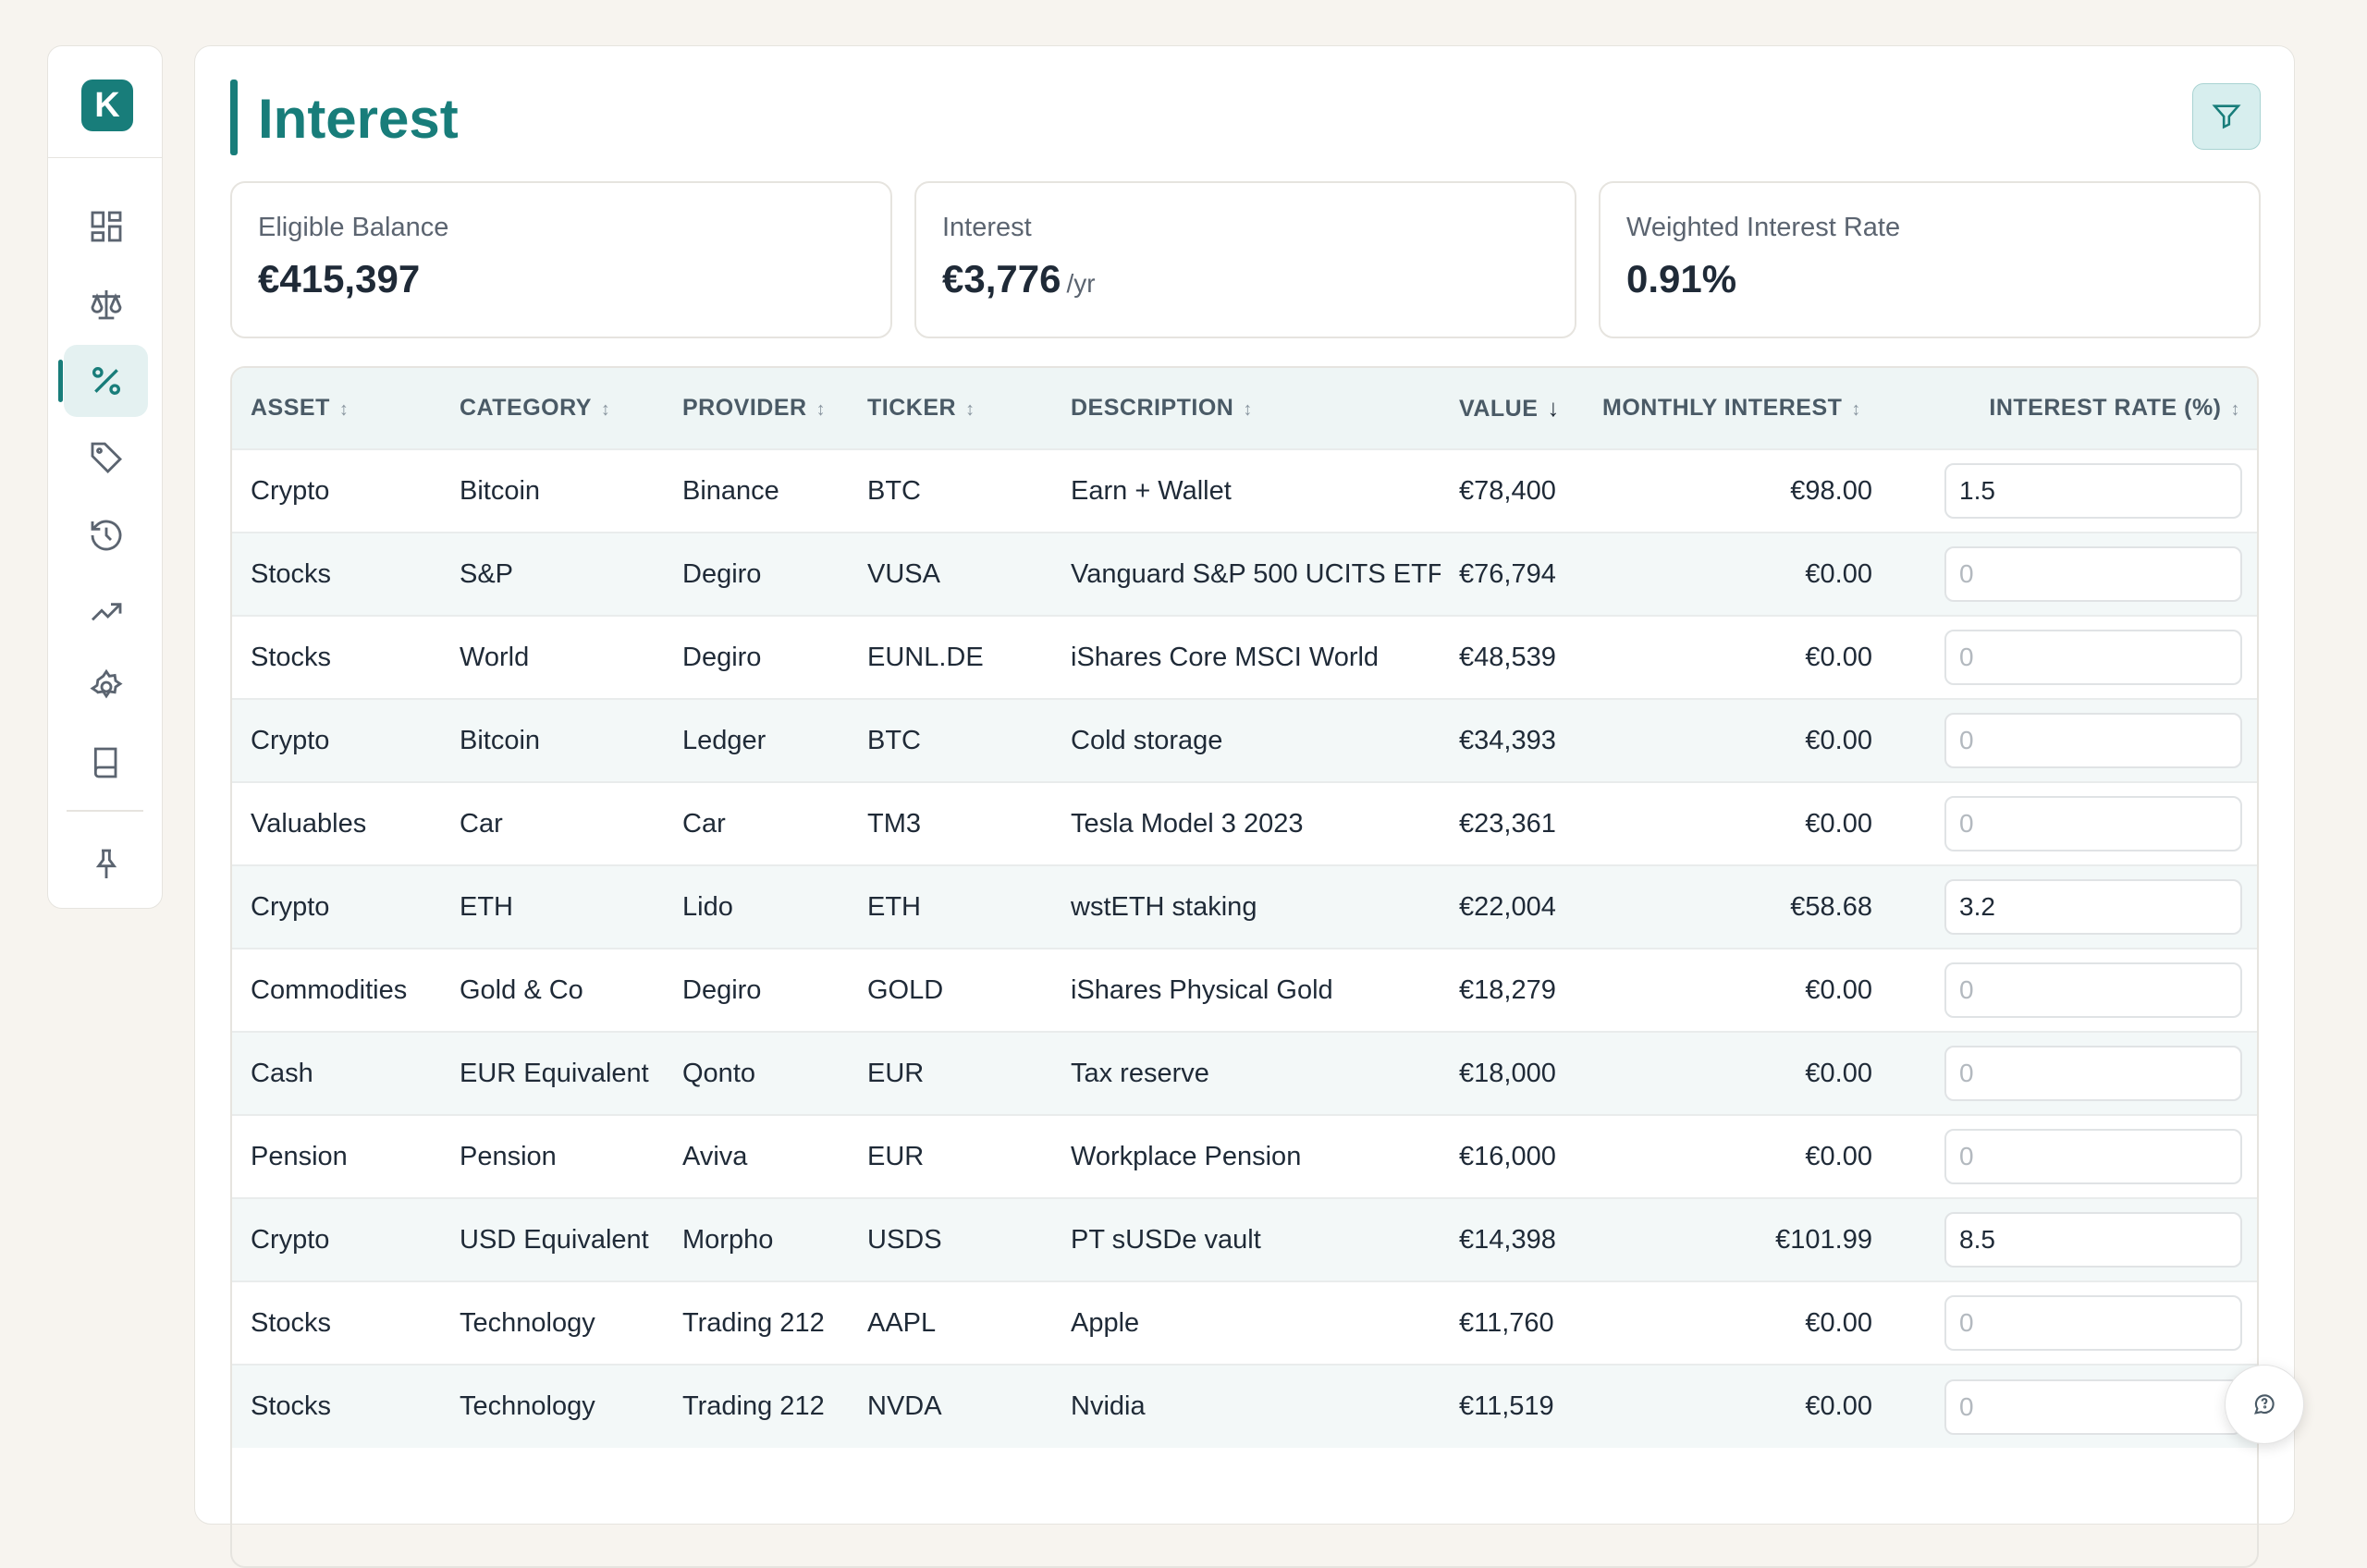 This screenshot has width=2367, height=1568. I want to click on cell-ticker: AAPL, so click(902, 1322).